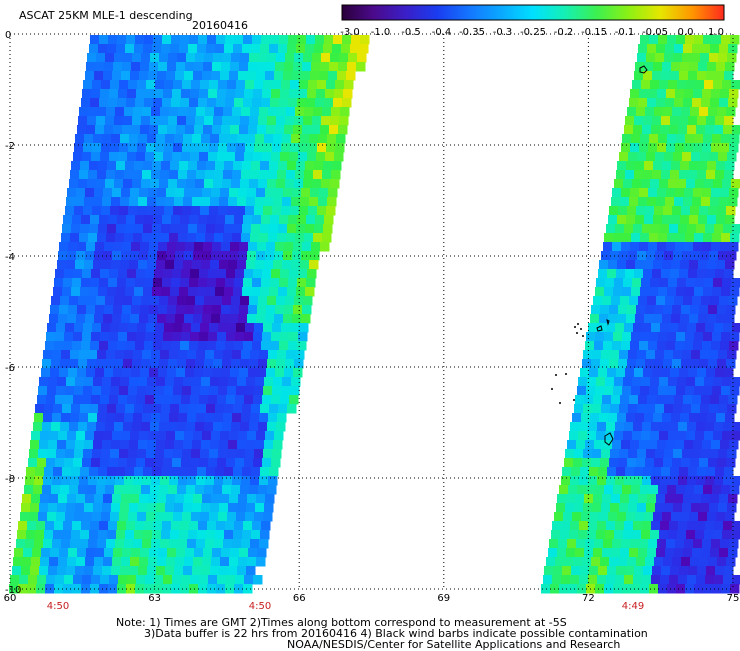 Image resolution: width=740 pixels, height=651 pixels. What do you see at coordinates (567, 363) in the screenshot?
I see `reef-dots` at bounding box center [567, 363].